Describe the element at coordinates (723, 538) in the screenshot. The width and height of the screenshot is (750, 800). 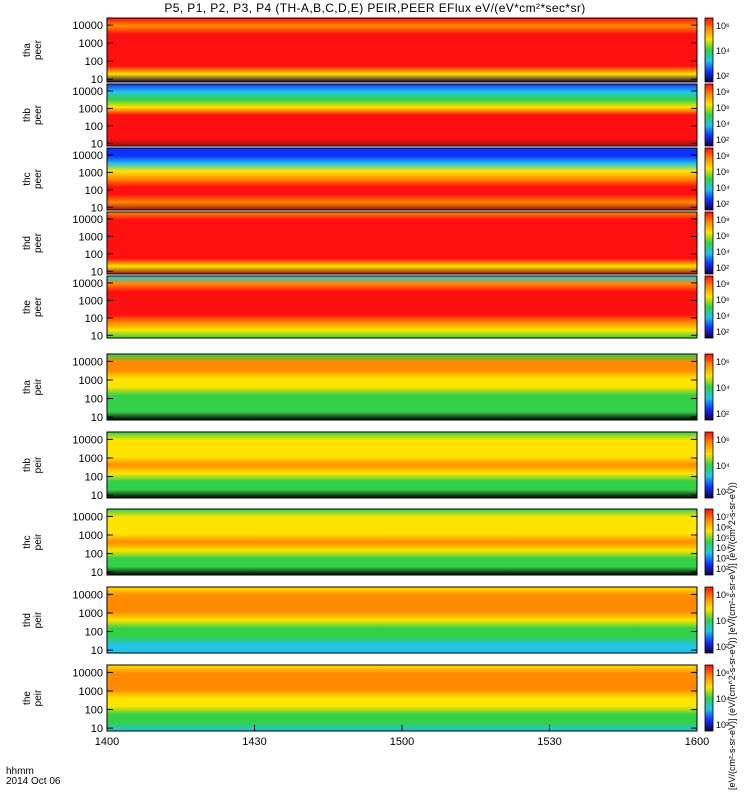
I see `colorbar-tick-label: 10⁵` at that location.